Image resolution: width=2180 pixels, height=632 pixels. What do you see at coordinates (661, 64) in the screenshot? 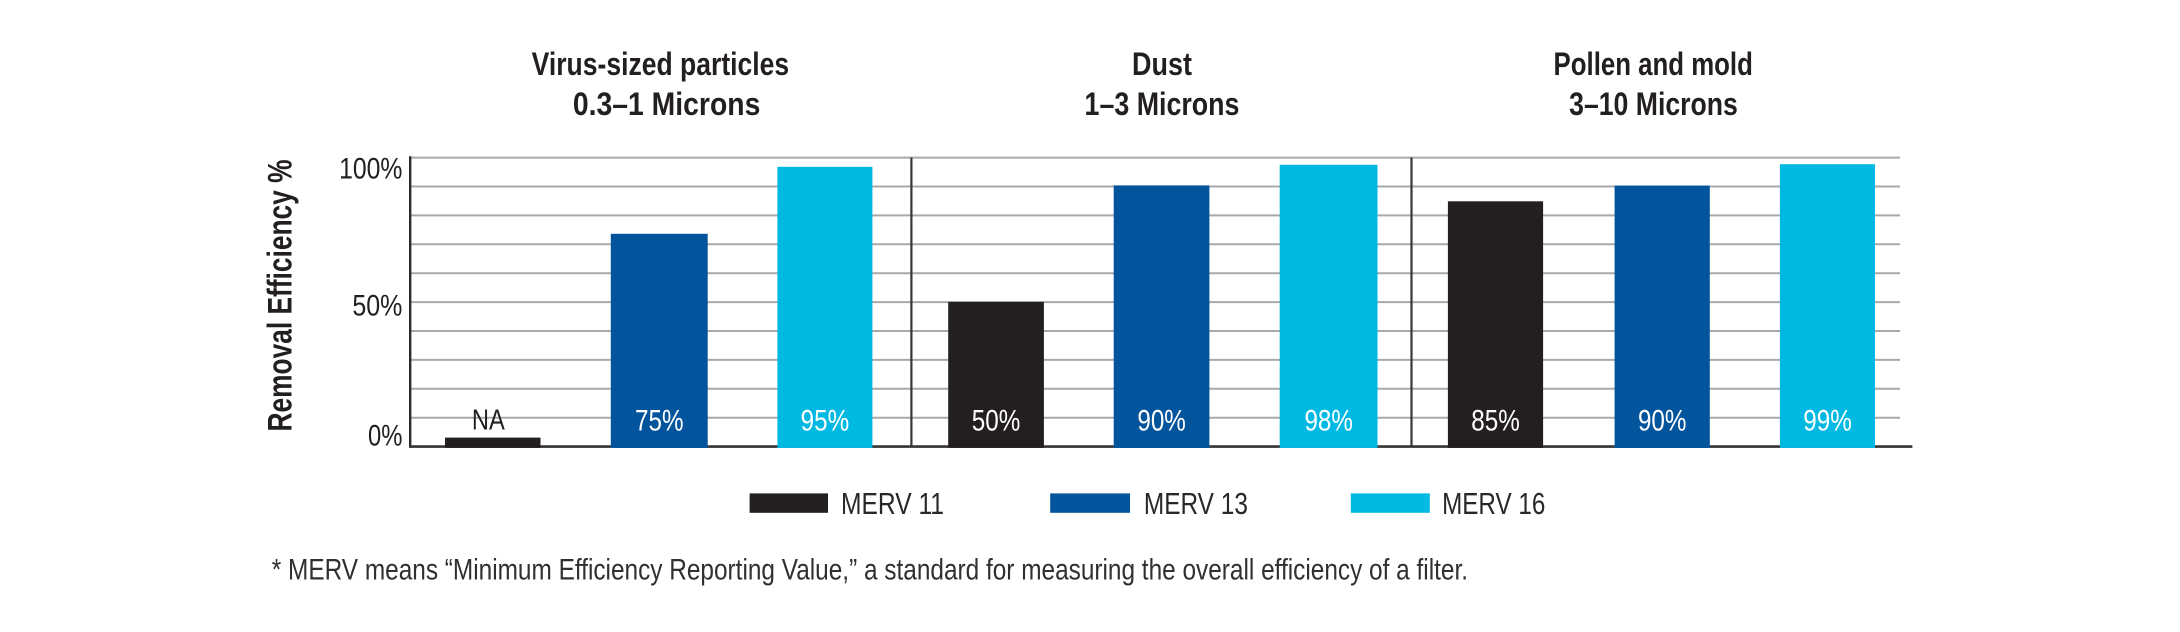
I see `svg-text: Virus-sized particles` at bounding box center [661, 64].